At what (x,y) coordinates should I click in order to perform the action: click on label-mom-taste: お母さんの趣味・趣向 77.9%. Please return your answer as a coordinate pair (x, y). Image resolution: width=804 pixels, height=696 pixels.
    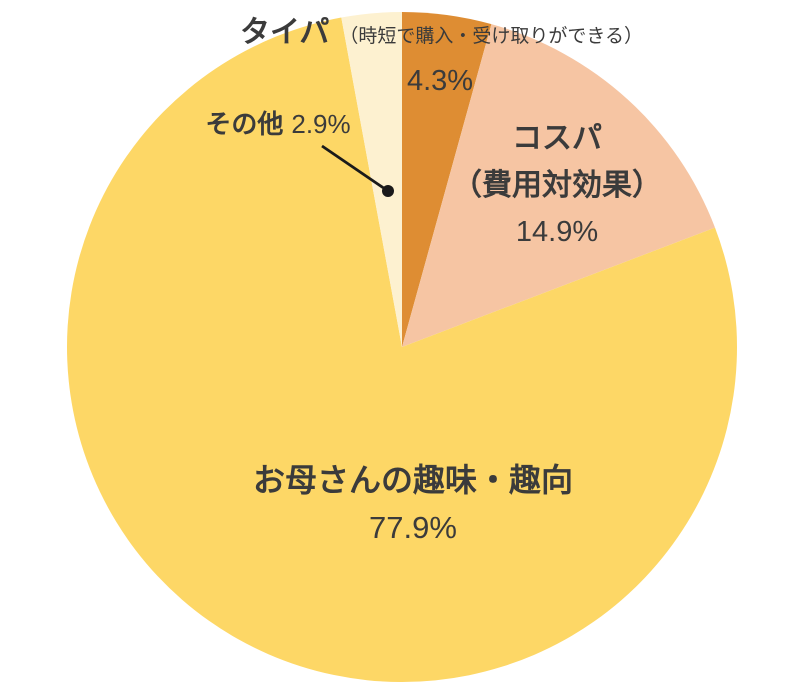
    Looking at the image, I should click on (413, 504).